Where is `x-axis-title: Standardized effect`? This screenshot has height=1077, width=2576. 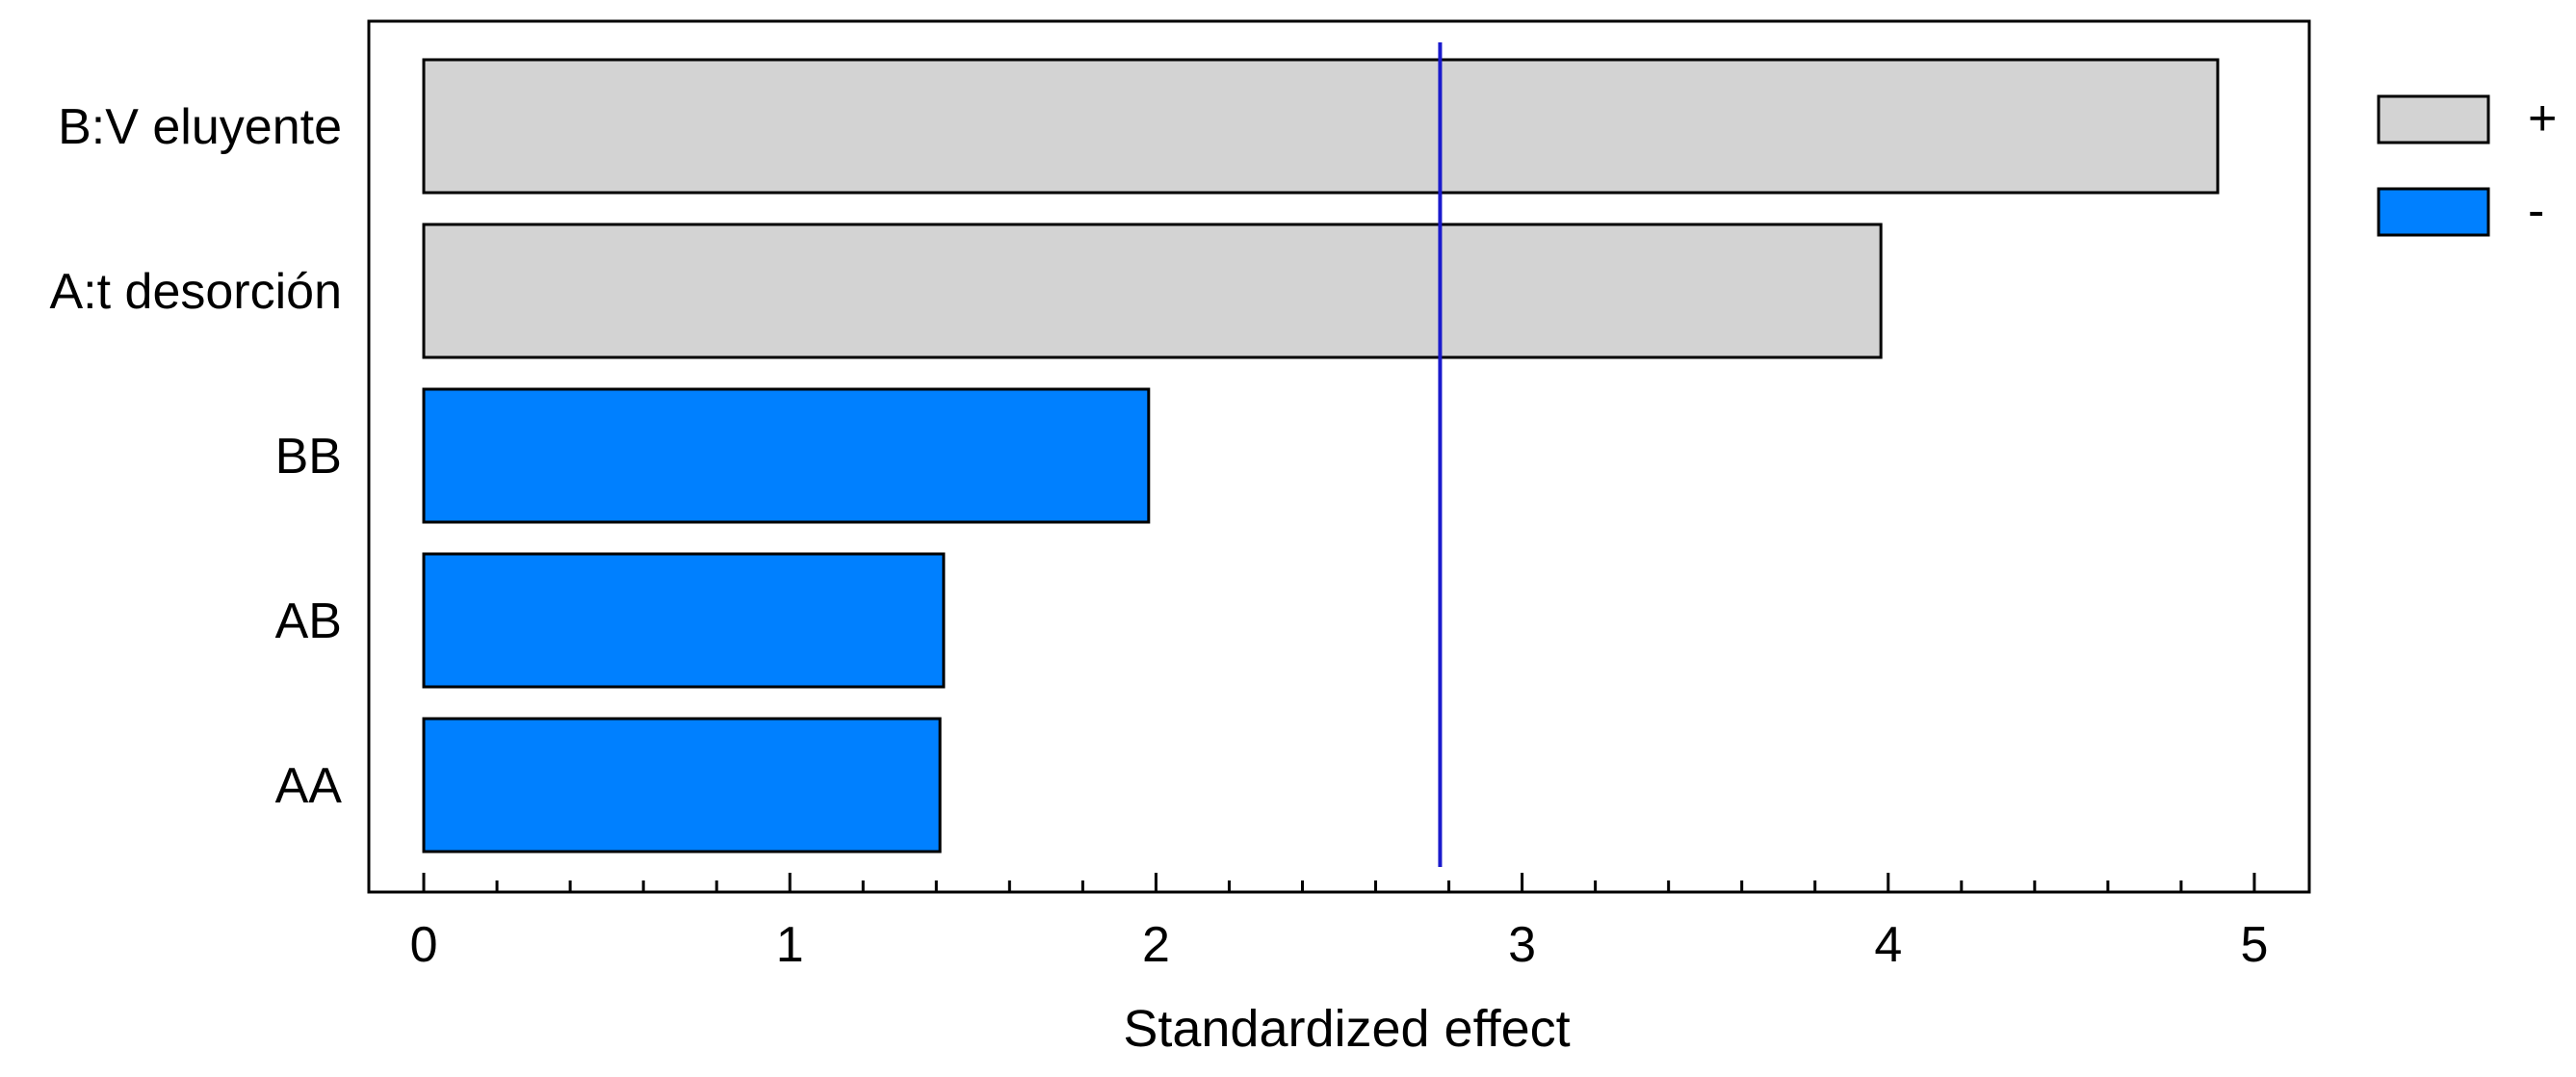 x-axis-title: Standardized effect is located at coordinates (1346, 1029).